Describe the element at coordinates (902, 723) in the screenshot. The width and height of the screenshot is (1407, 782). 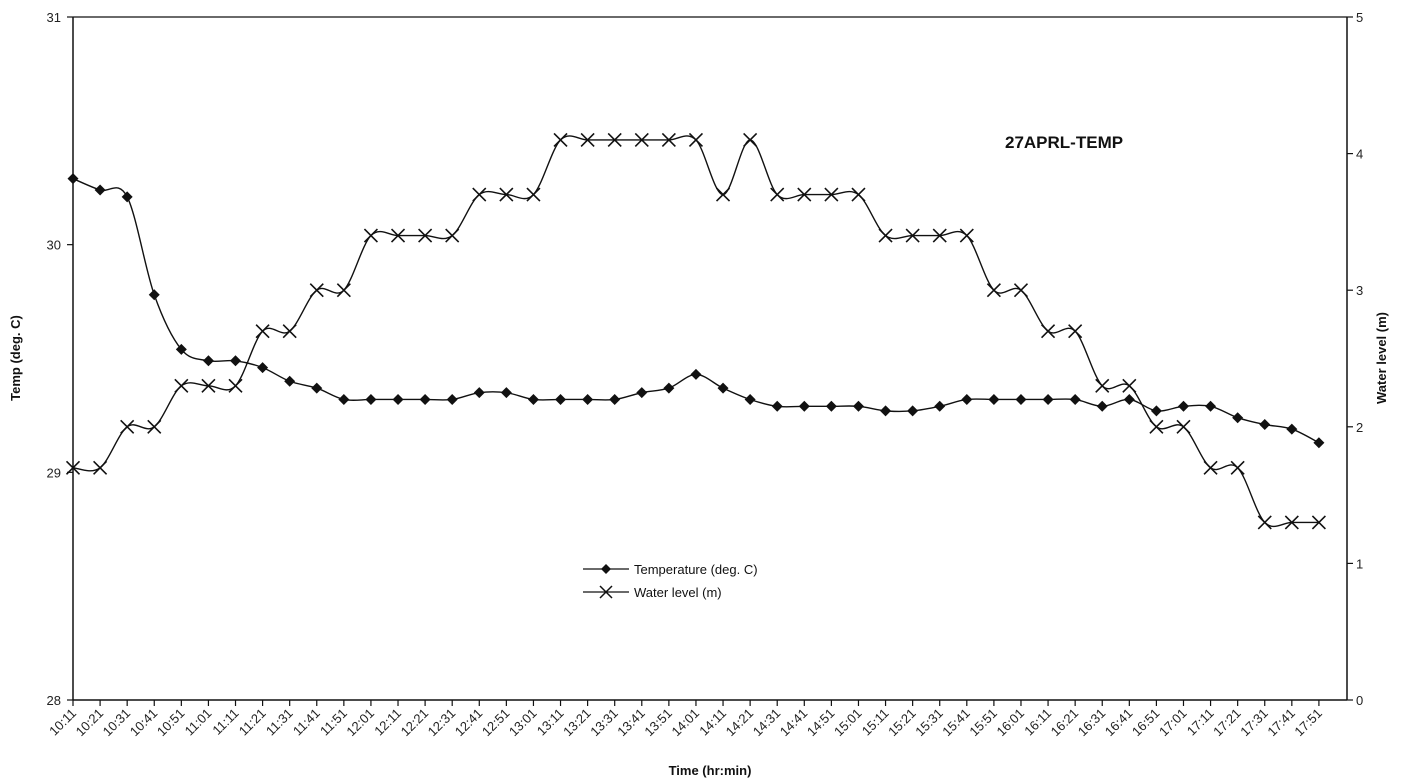
I see `x-tick-label: 15:21` at that location.